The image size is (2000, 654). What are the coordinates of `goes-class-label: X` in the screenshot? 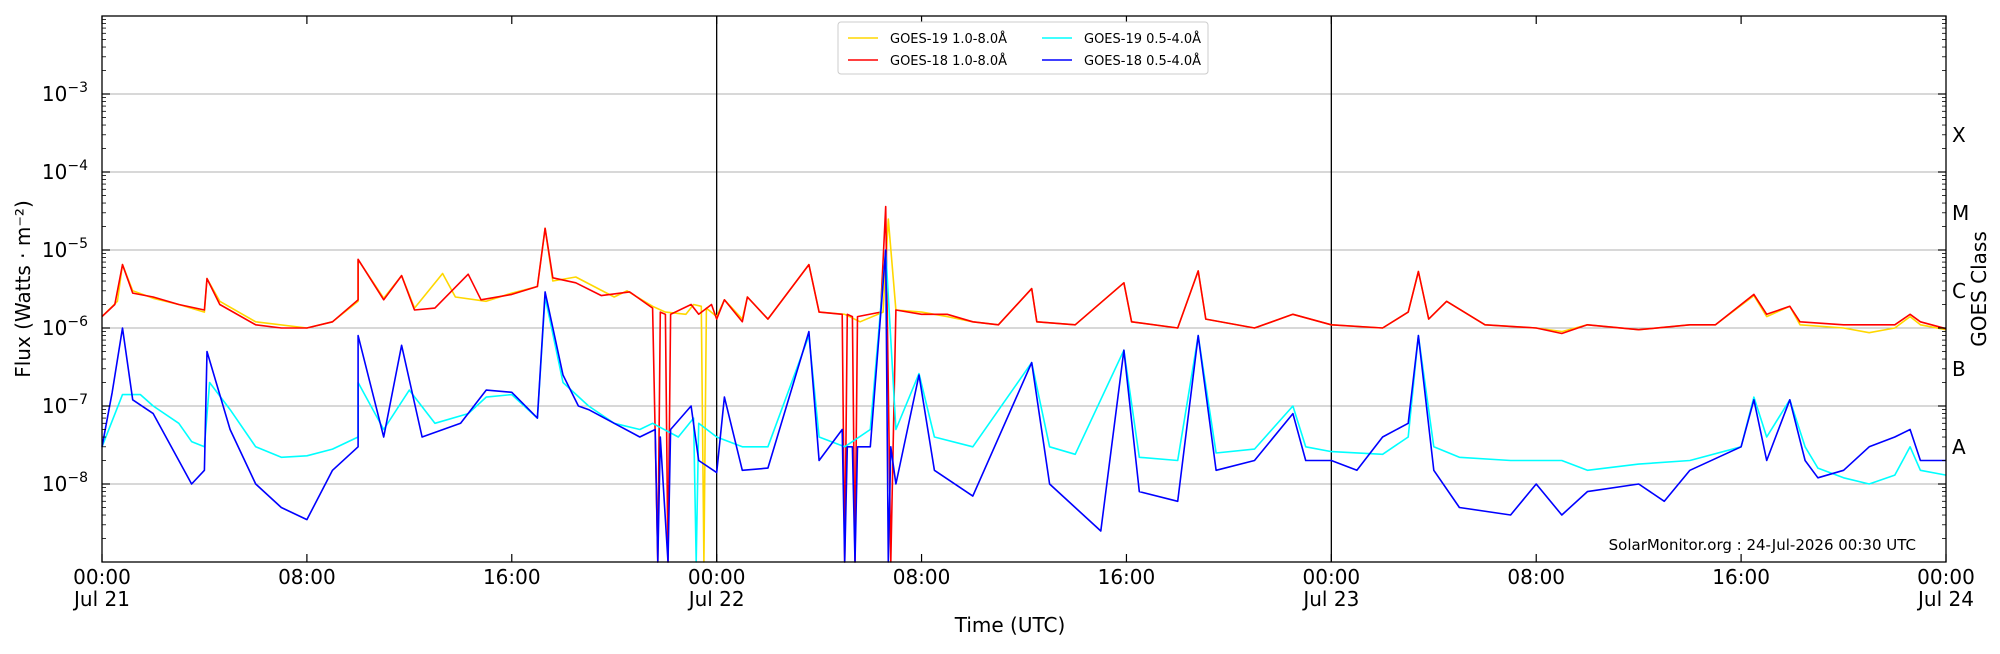 It's located at (1959, 135).